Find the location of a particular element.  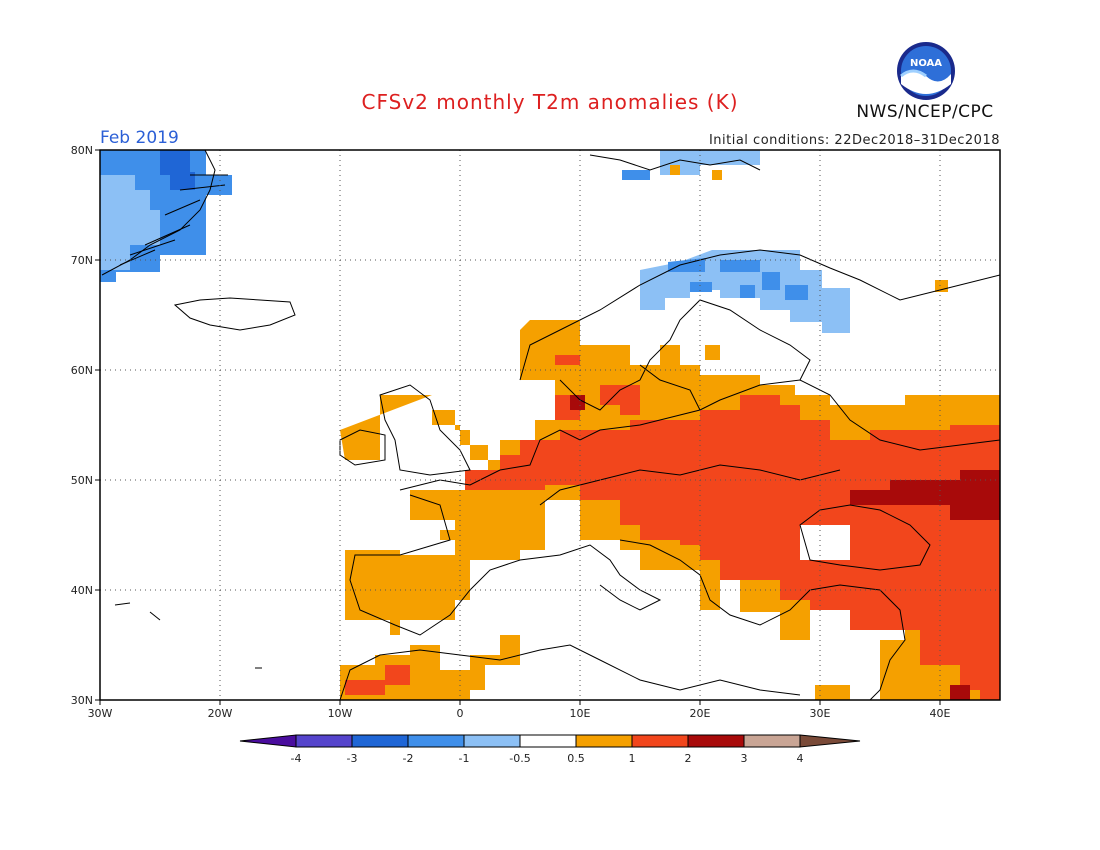

legend-label: 0.5 is located at coordinates (576, 758).